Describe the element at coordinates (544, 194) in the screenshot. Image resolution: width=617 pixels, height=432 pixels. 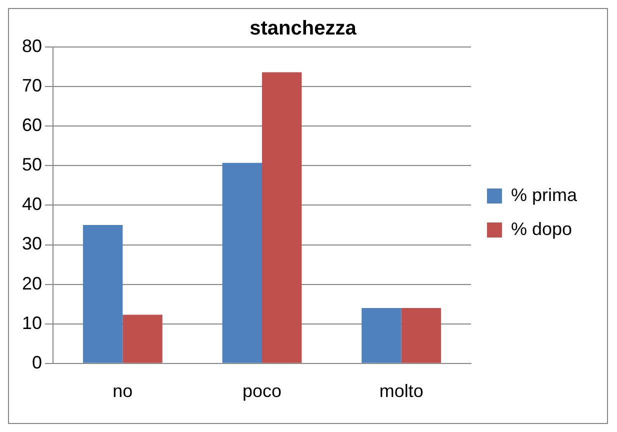
I see `legend-label: % prima` at that location.